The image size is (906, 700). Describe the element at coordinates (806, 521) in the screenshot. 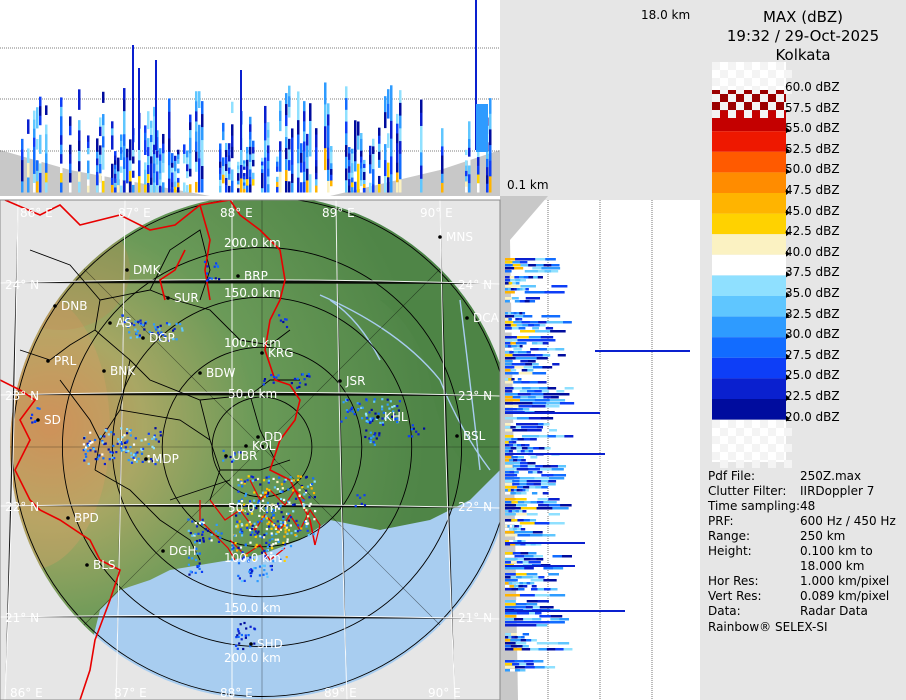

I see `info-row: PRF: 600 Hz / 450 Hz` at that location.